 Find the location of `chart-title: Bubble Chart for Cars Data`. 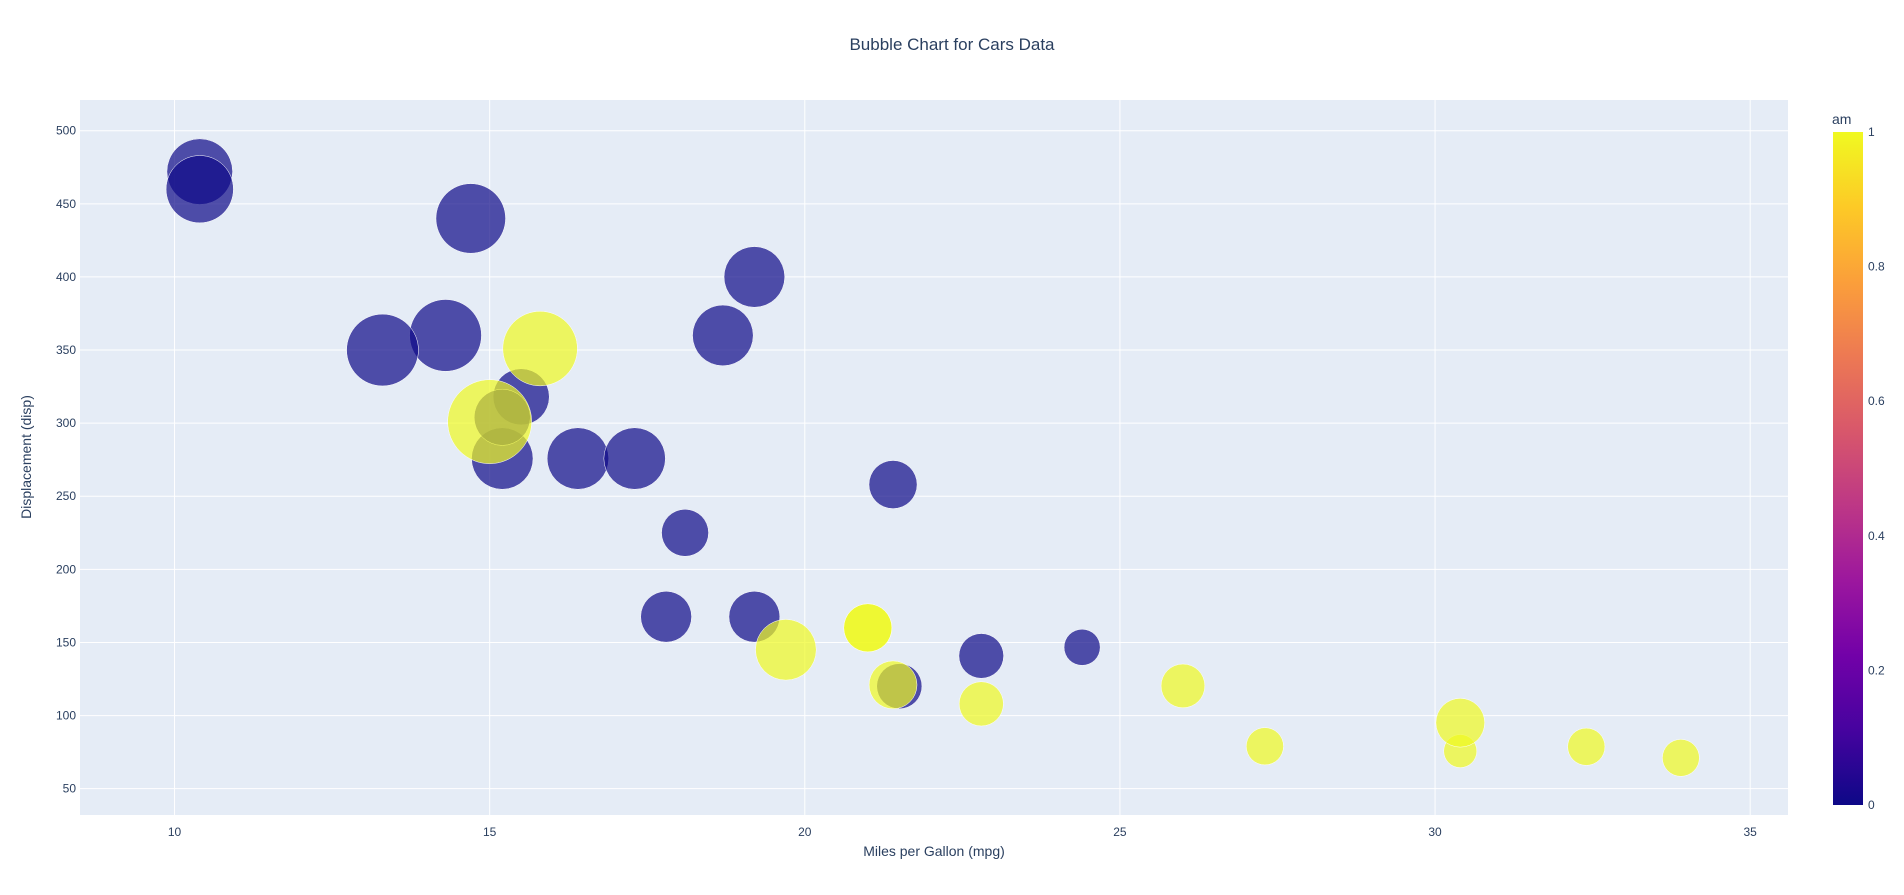

chart-title: Bubble Chart for Cars Data is located at coordinates (952, 44).